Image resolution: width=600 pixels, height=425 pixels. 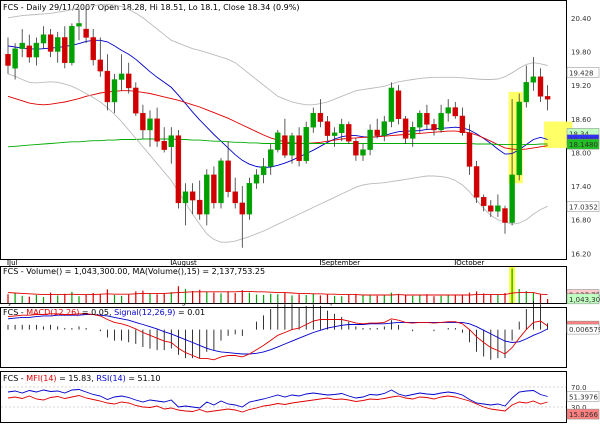 What do you see at coordinates (41, 378) in the screenshot?
I see `mfi-label: MFI(14)` at bounding box center [41, 378].